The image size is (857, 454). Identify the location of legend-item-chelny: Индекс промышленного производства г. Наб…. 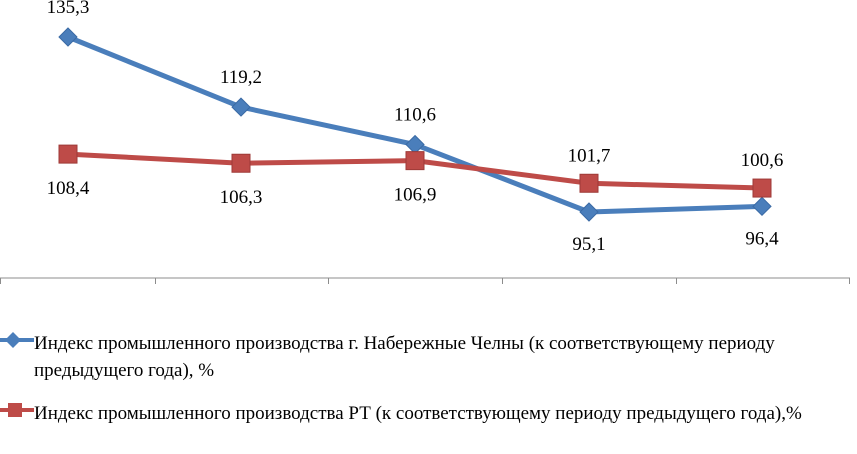
(428, 357).